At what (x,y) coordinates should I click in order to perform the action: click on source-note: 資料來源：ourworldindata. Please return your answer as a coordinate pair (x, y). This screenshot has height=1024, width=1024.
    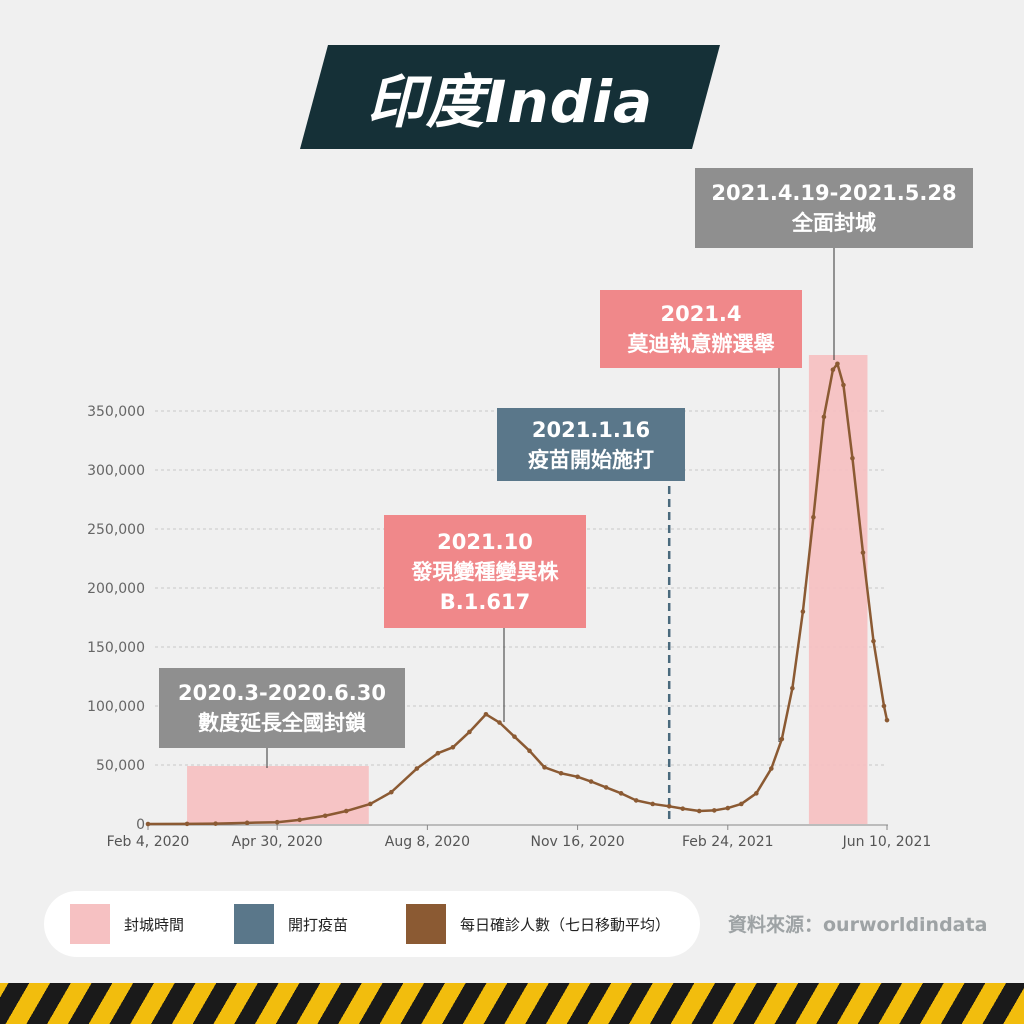
    Looking at the image, I should click on (858, 925).